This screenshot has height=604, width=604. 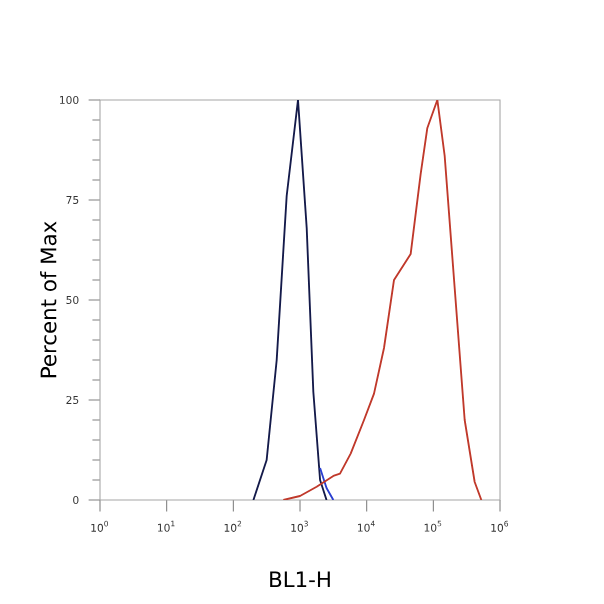 What do you see at coordinates (48, 299) in the screenshot?
I see `y-axis-title: Percent of Max` at bounding box center [48, 299].